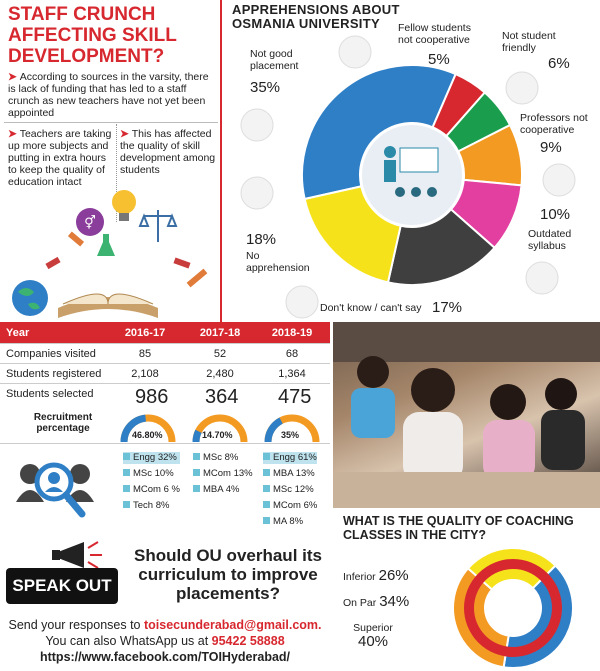 Image resolution: width=600 pixels, height=671 pixels. What do you see at coordinates (359, 577) in the screenshot?
I see `label-inferior-text: Inferior` at bounding box center [359, 577].